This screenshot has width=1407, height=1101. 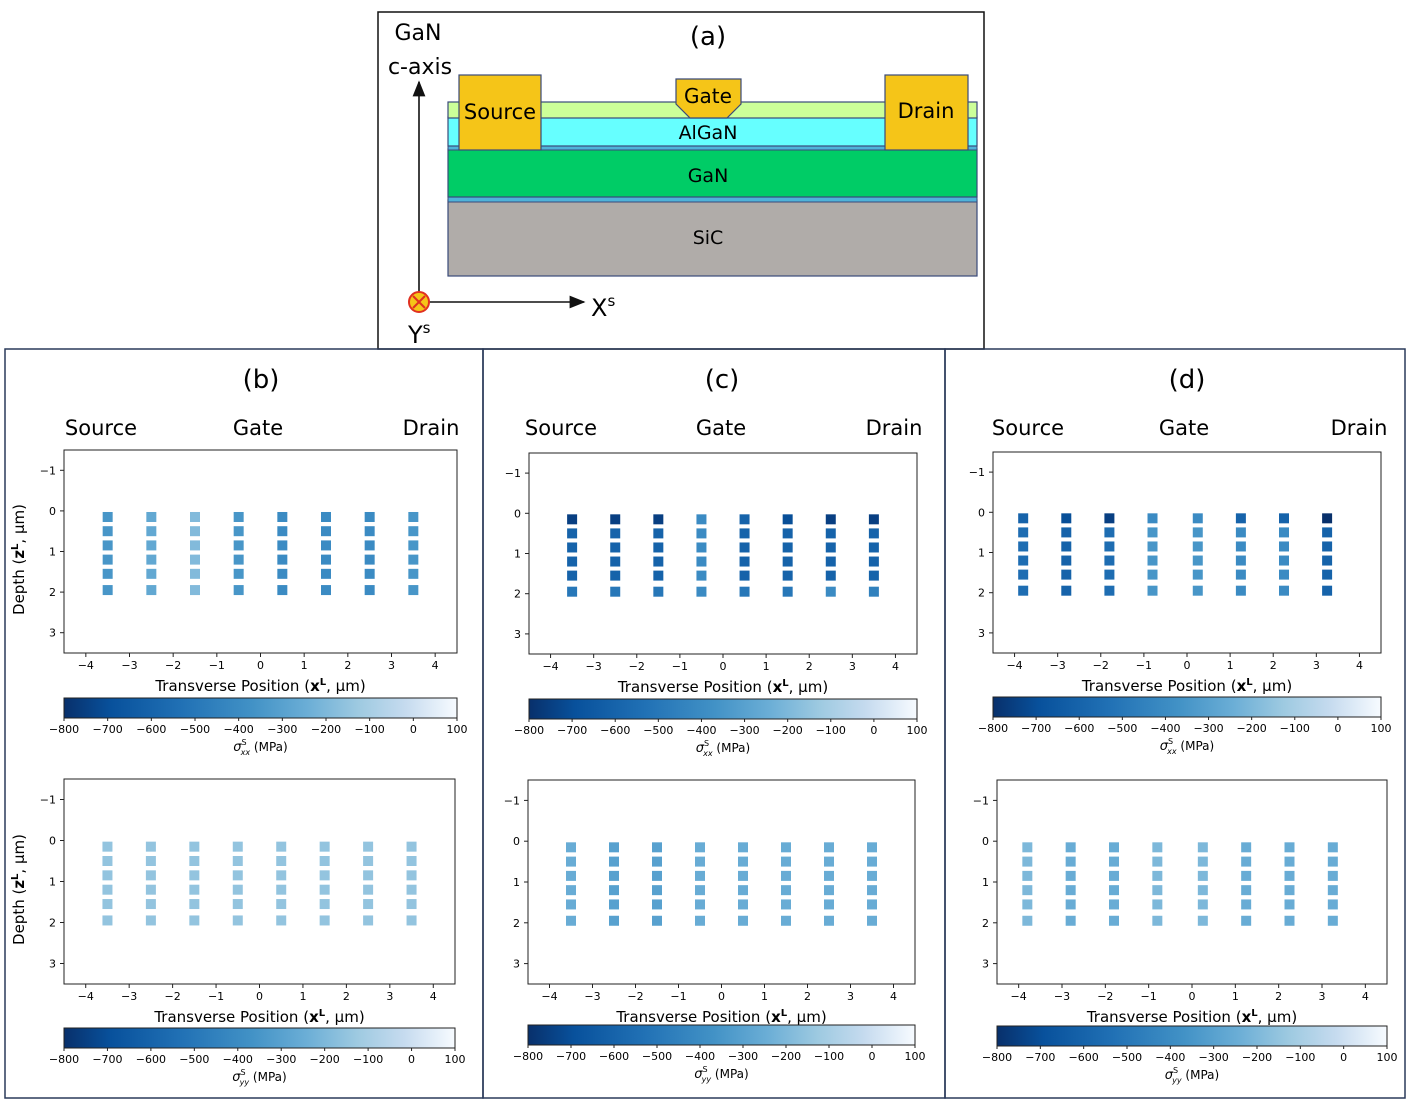 I want to click on colorbar-tick-label: −200, so click(x=1257, y=1057).